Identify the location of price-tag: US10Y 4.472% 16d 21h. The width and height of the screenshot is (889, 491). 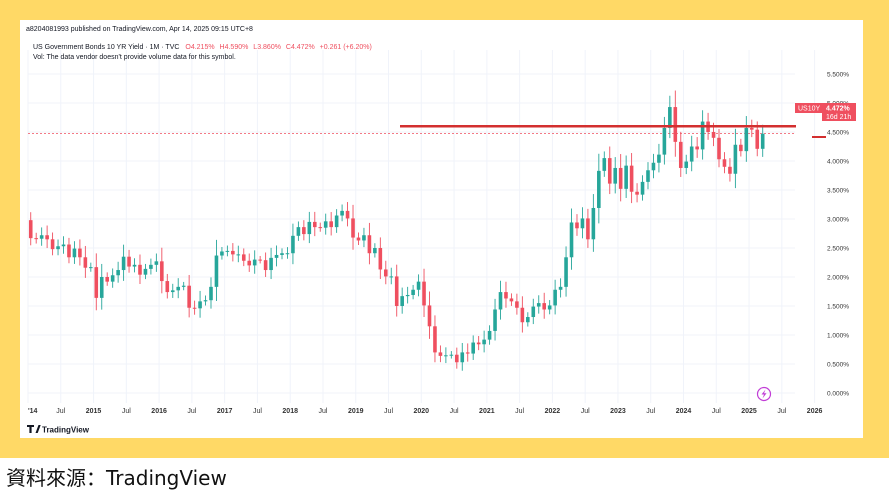
(825, 112).